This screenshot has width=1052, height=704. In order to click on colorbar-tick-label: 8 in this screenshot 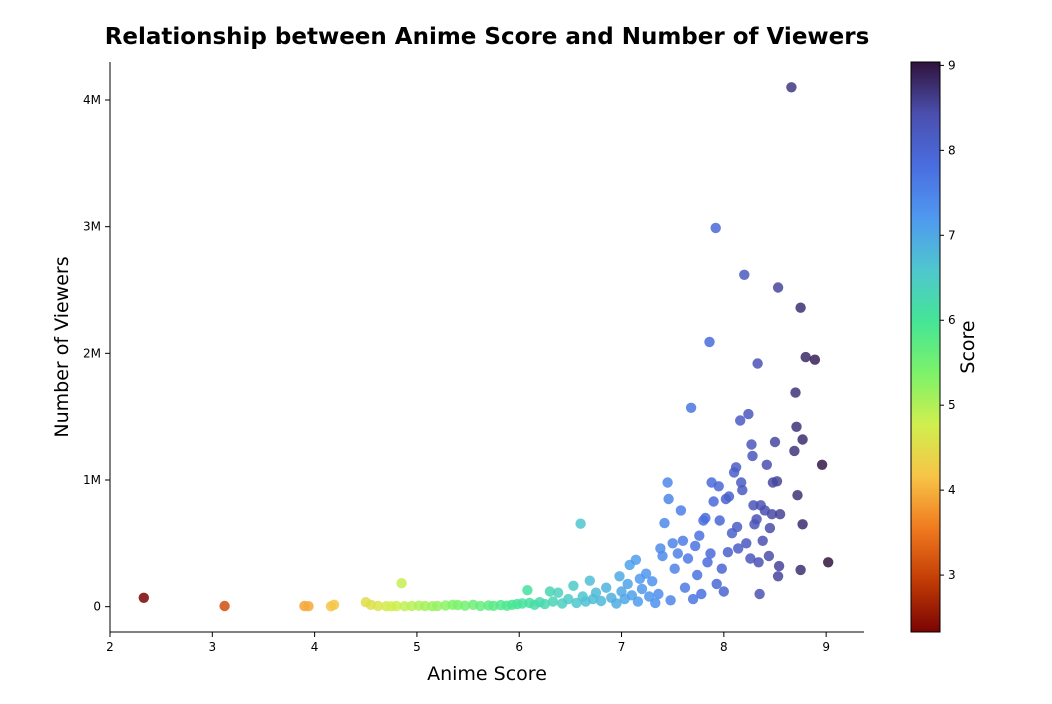, I will do `click(952, 150)`.